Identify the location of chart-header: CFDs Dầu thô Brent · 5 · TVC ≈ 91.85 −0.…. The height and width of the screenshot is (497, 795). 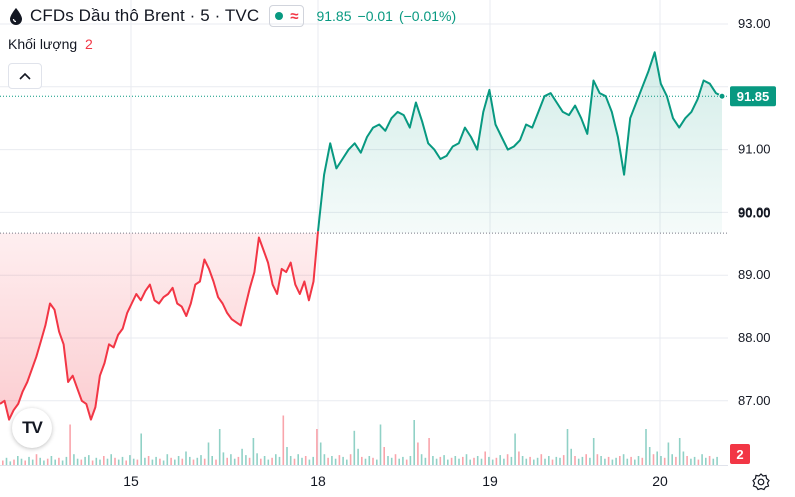
(232, 16).